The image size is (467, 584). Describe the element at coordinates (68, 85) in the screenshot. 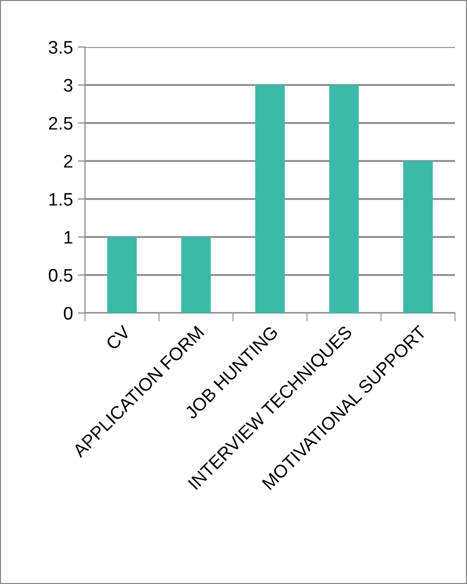

I see `y-tick-label: 3` at that location.